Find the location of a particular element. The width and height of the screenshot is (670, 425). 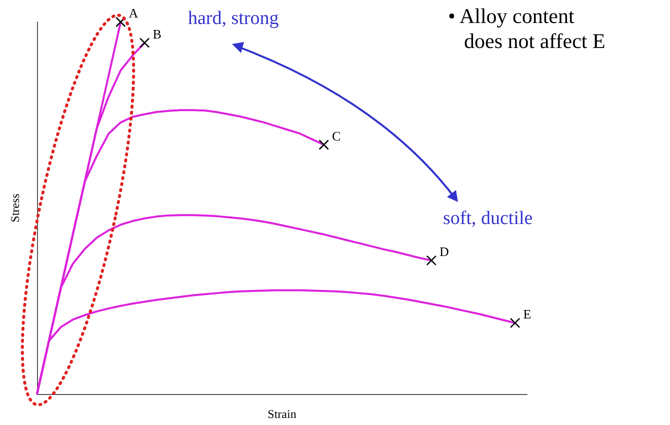

y-axis-title: Stress is located at coordinates (15, 207).